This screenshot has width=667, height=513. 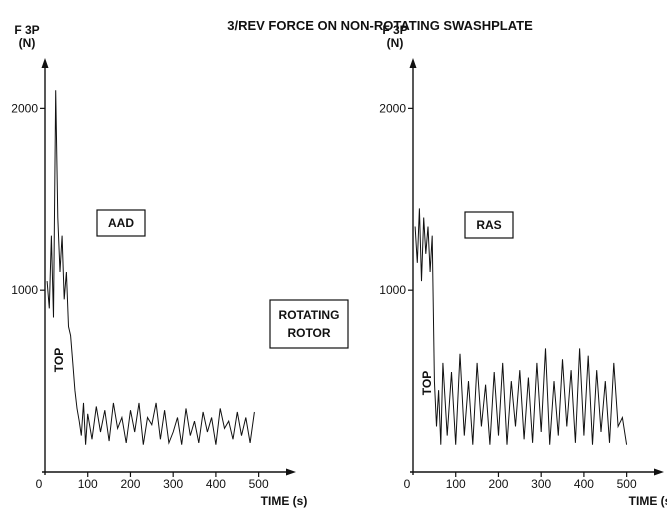 What do you see at coordinates (309, 315) in the screenshot?
I see `center-label-line1: ROTATING` at bounding box center [309, 315].